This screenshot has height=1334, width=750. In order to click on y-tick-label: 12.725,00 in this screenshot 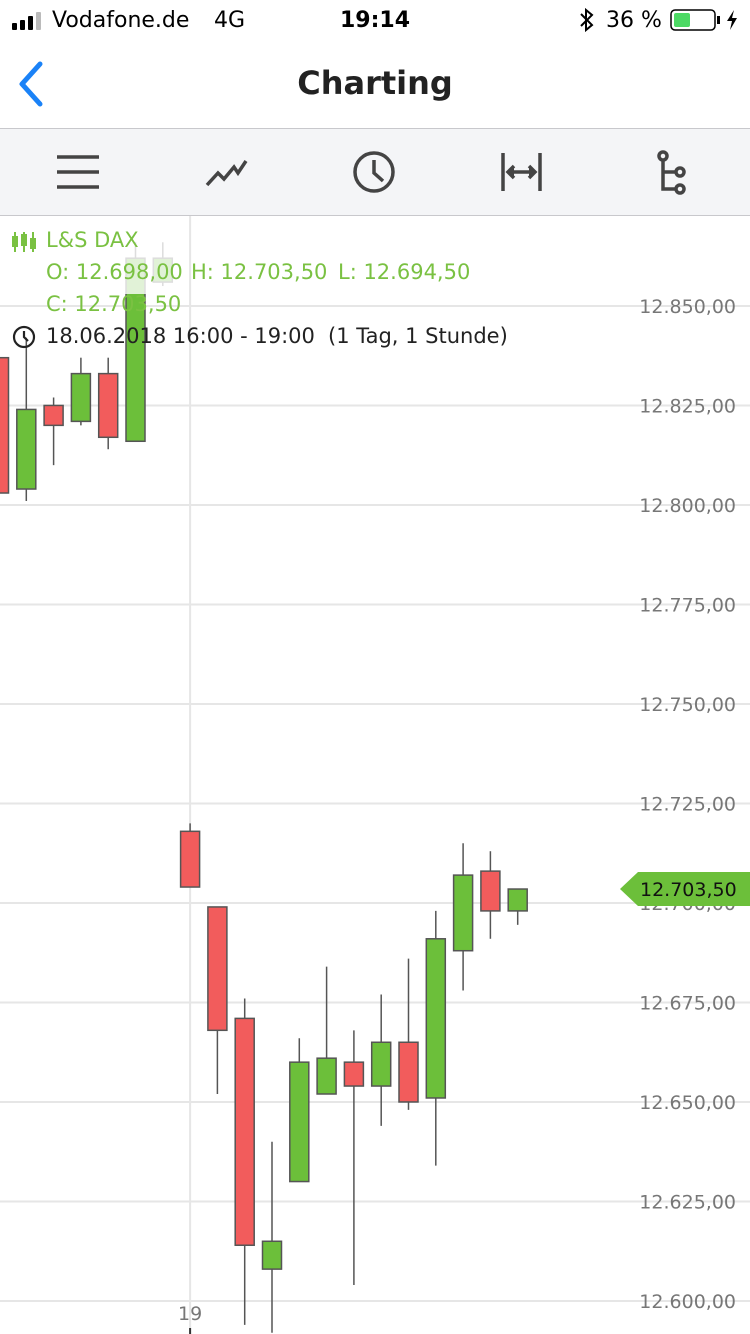, I will do `click(687, 804)`.